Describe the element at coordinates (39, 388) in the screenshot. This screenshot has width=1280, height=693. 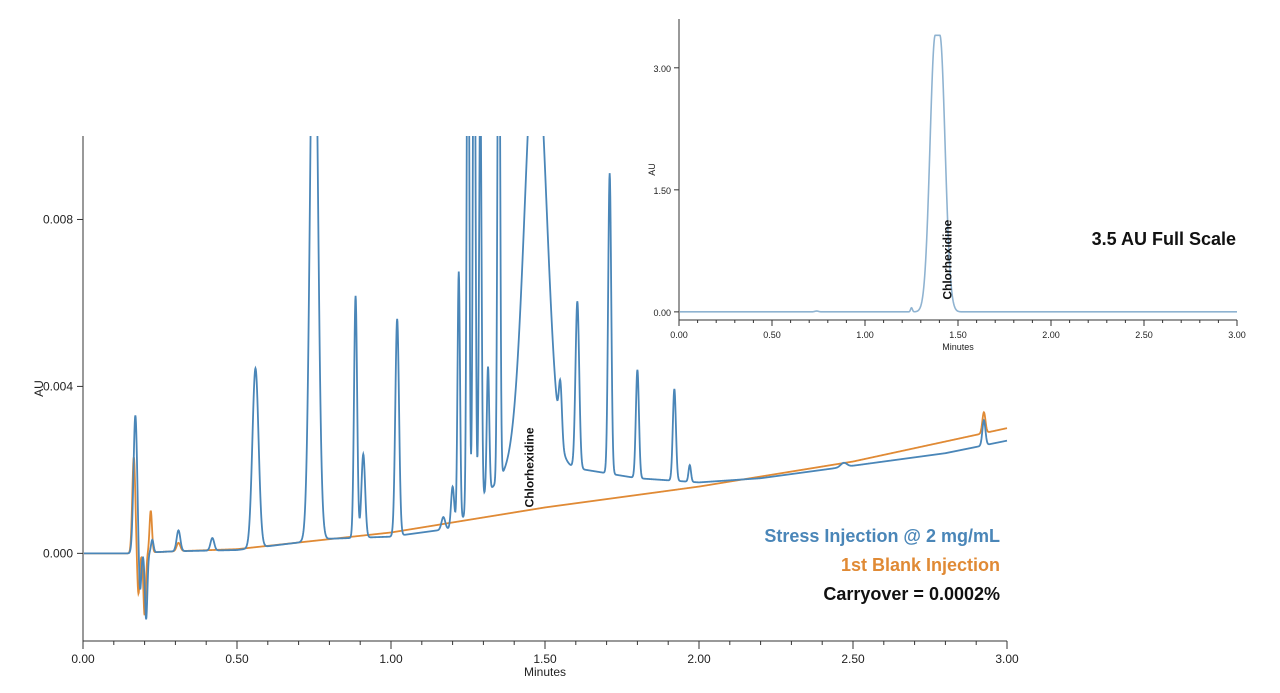
I see `main-y-axis-label: AU` at that location.